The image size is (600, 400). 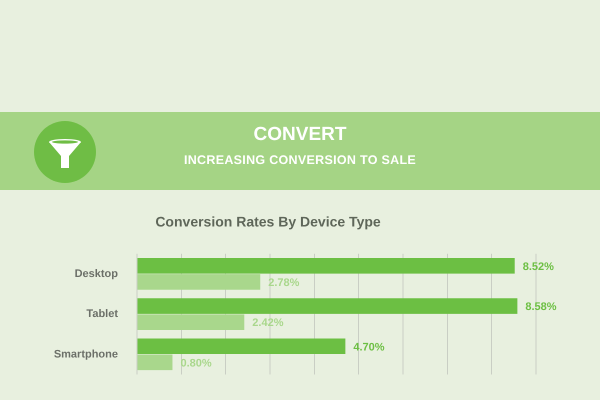 What do you see at coordinates (268, 323) in the screenshot?
I see `data-label: 2.42%` at bounding box center [268, 323].